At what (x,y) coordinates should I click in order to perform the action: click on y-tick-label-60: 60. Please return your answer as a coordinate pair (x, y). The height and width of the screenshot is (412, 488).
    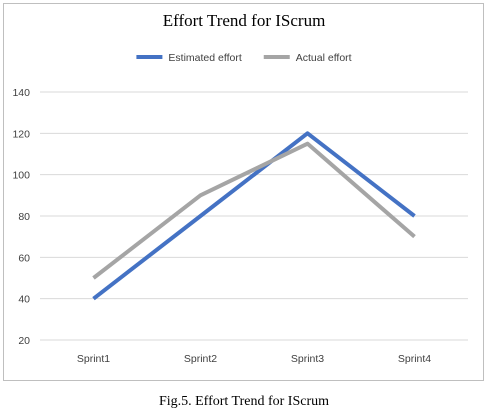
    Looking at the image, I should click on (24, 258).